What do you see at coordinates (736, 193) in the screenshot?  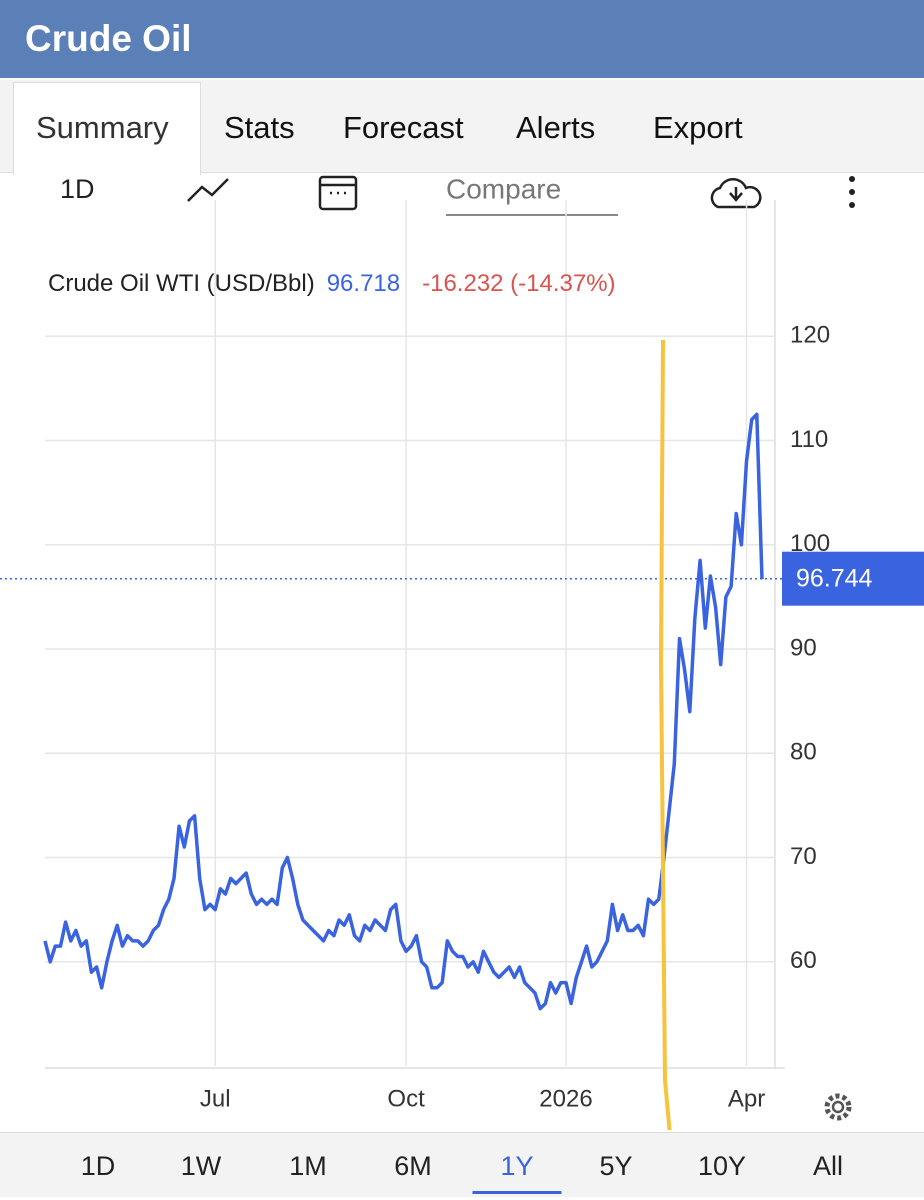 I see `download-icon` at bounding box center [736, 193].